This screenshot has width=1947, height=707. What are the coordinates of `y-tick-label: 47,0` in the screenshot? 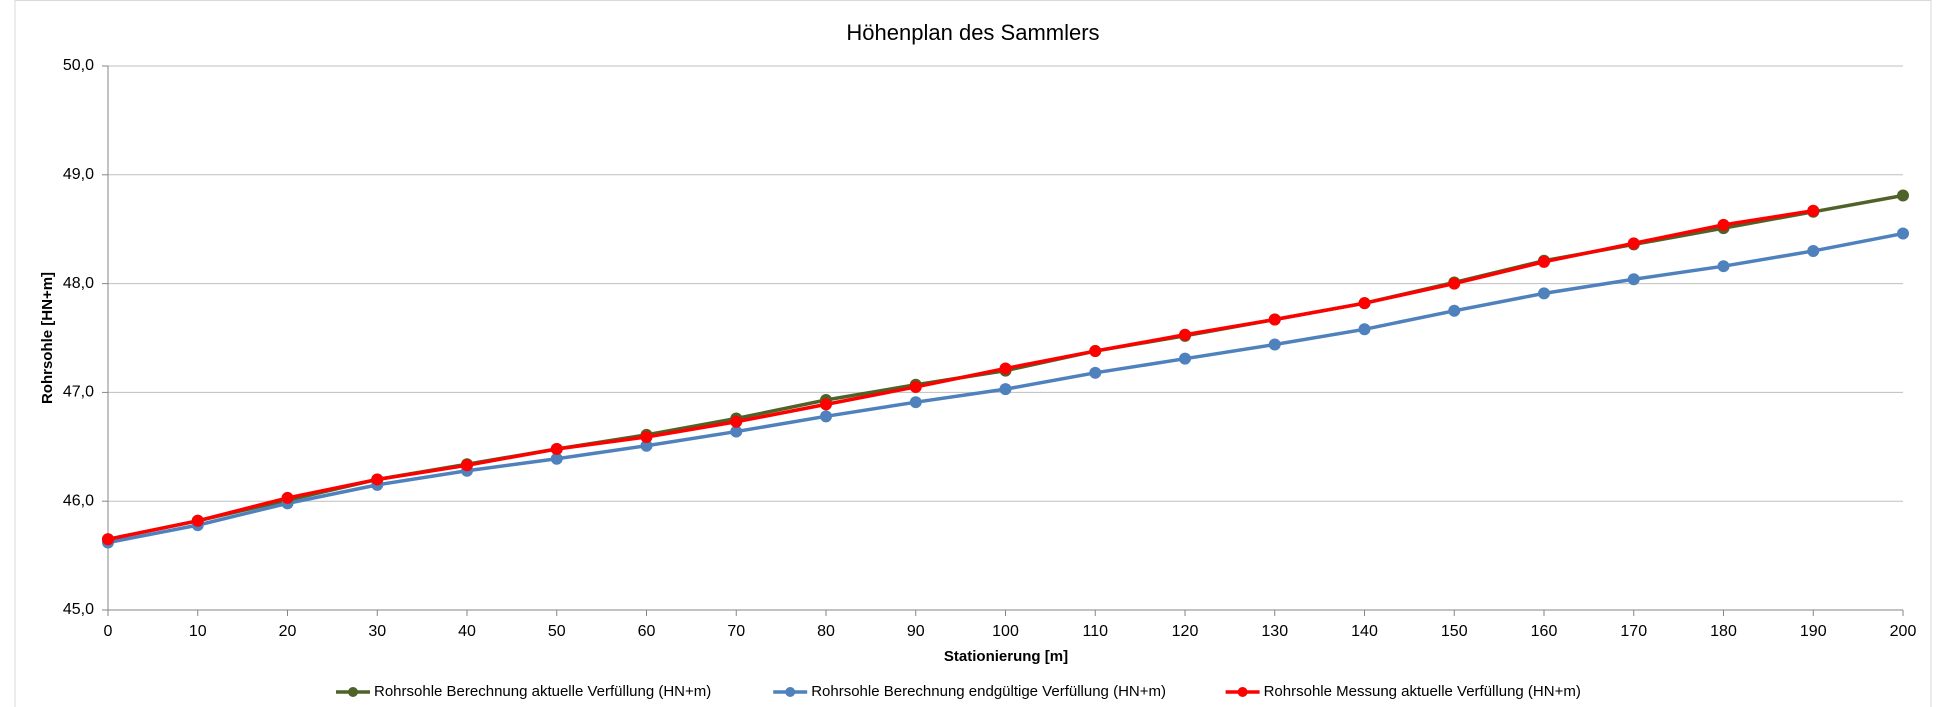 It's located at (78, 392).